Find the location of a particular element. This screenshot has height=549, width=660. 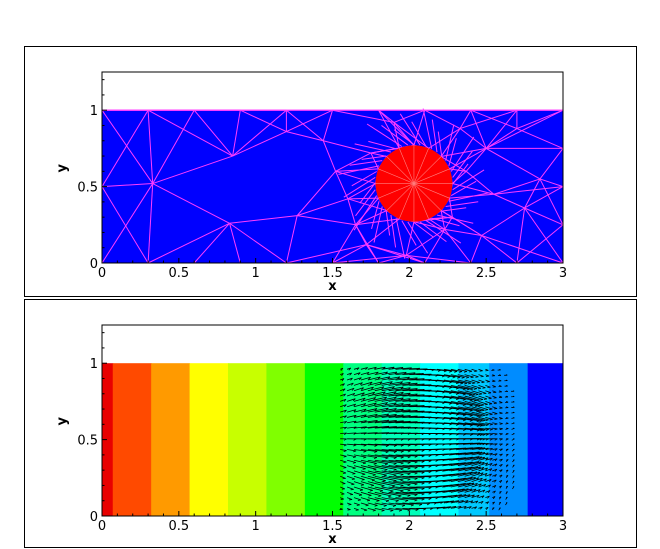

particle-mesh is located at coordinates (414, 183).